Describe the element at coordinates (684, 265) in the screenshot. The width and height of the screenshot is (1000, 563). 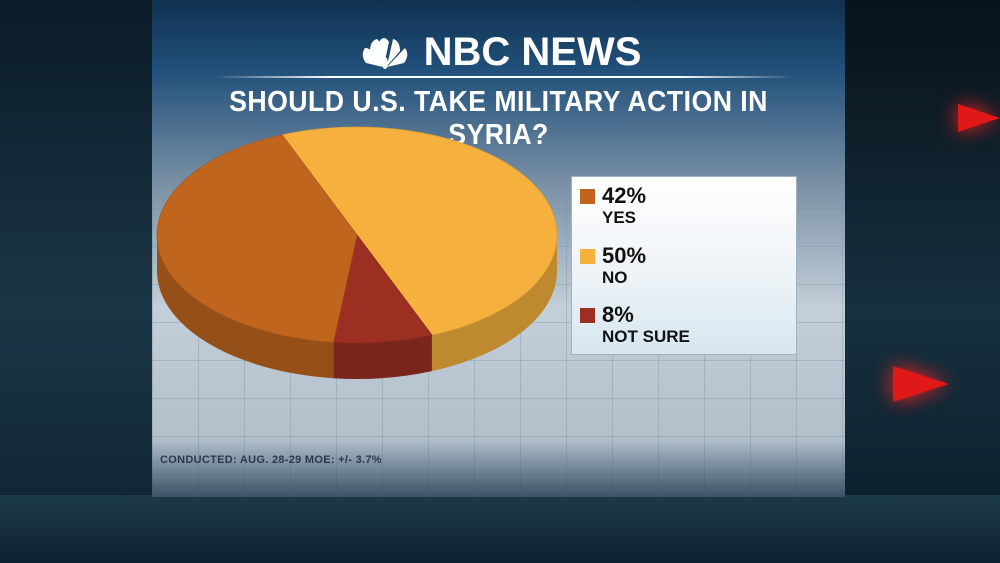
I see `chart-legend: 42% YES 50% NO 8% NOT SURE` at that location.